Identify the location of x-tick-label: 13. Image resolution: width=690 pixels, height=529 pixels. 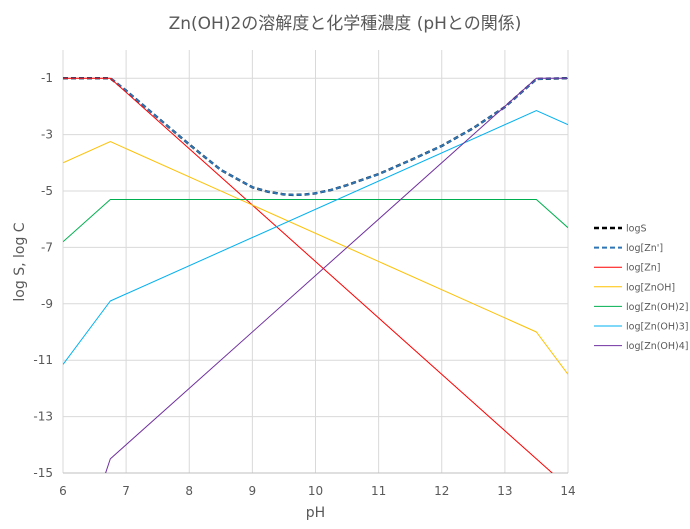
(504, 491).